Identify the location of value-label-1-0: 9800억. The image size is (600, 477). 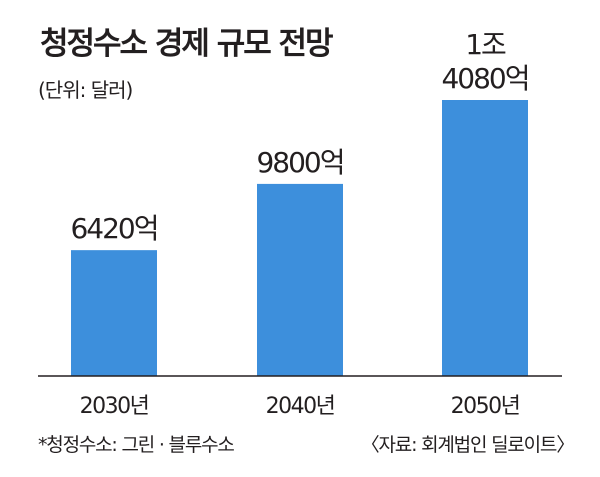
(299, 162).